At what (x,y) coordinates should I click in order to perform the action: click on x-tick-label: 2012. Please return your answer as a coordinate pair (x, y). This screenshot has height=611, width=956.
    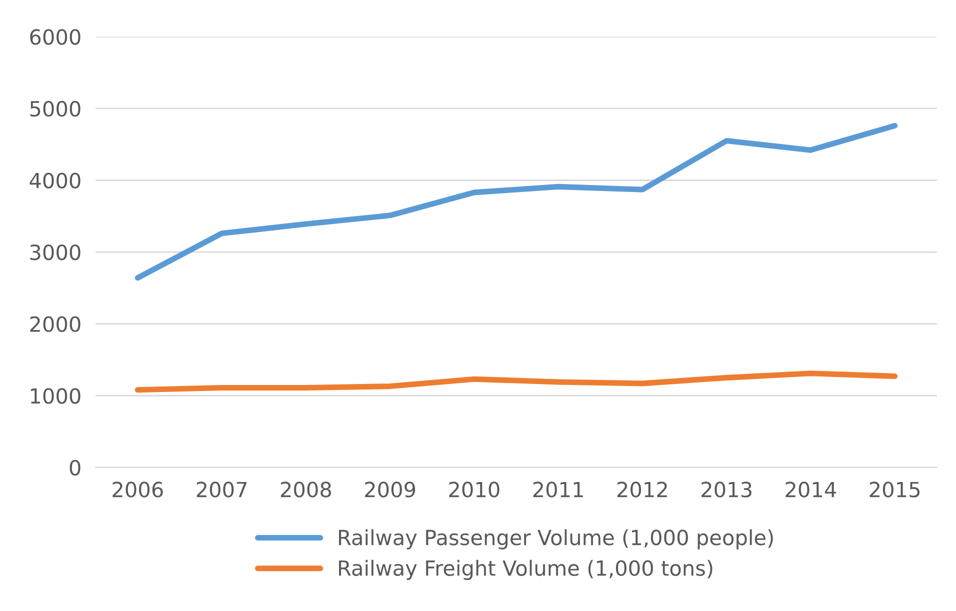
    Looking at the image, I should click on (642, 490).